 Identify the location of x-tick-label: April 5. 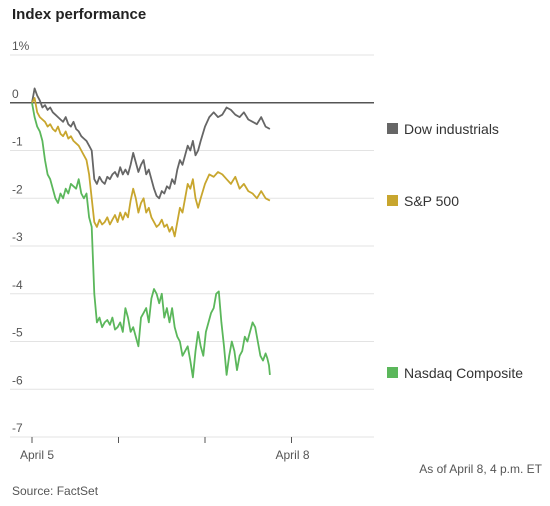
(37, 455).